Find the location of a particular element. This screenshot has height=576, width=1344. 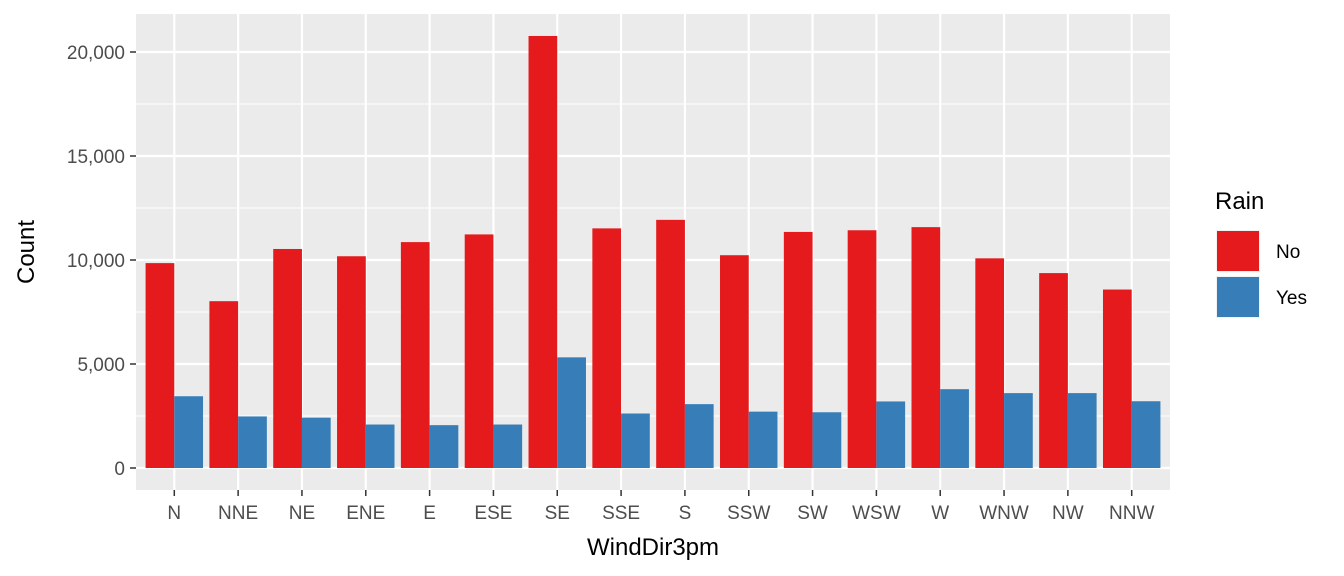

legend-label-no: No is located at coordinates (1288, 252).